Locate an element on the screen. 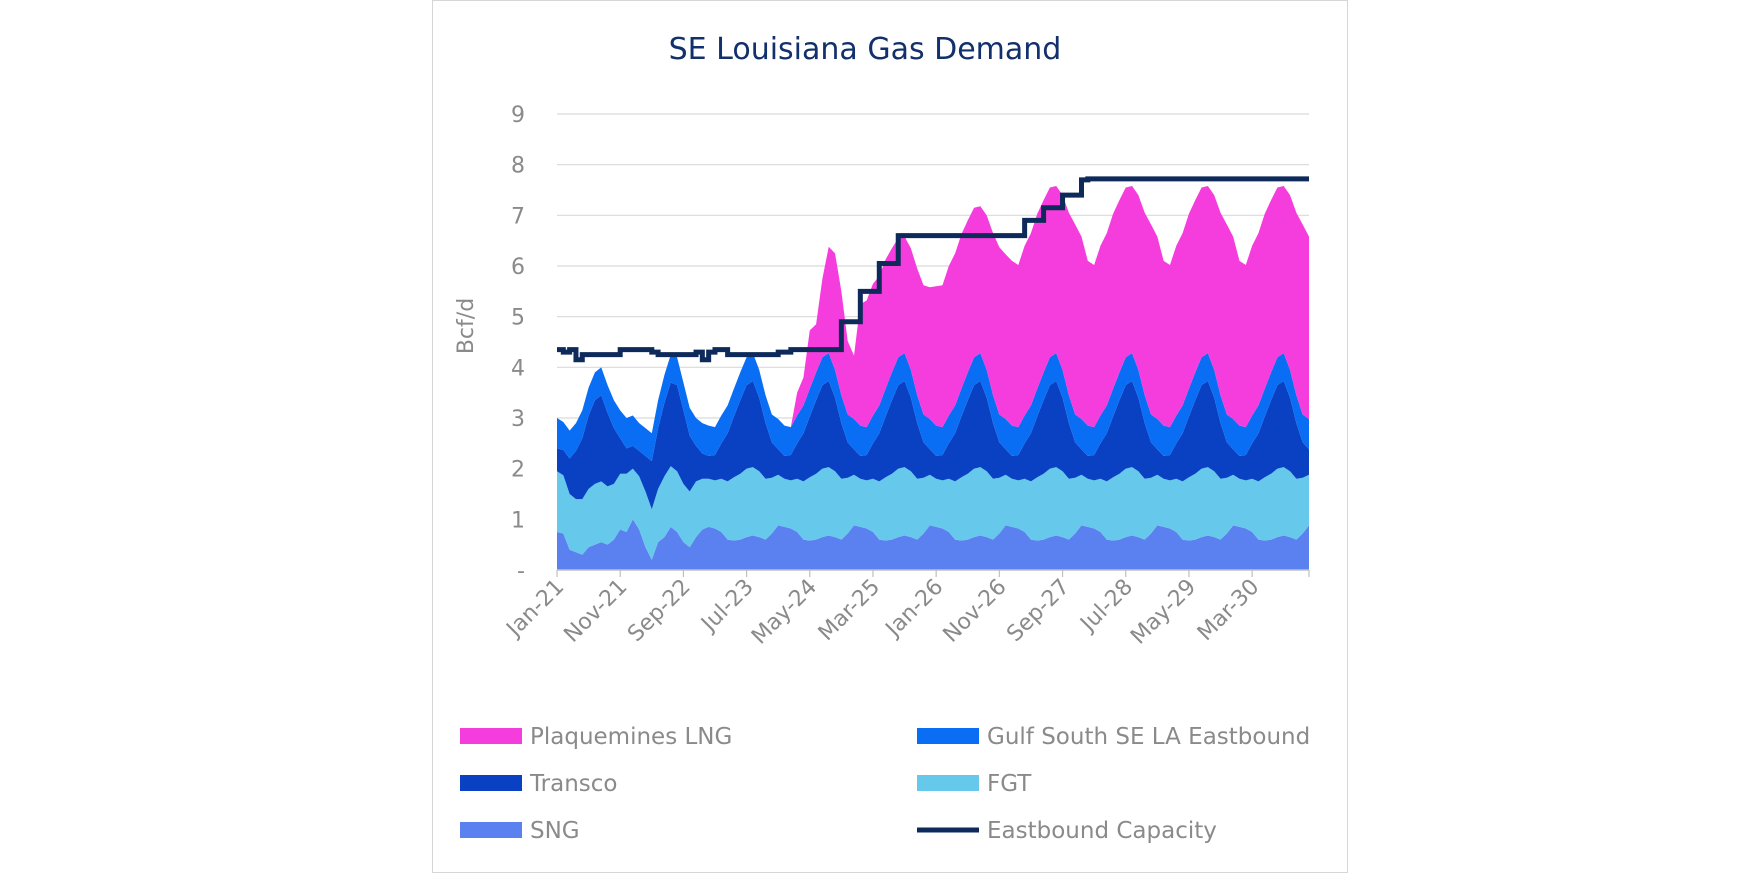 The image size is (1750, 875). legend-item-sng: SNG is located at coordinates (520, 831).